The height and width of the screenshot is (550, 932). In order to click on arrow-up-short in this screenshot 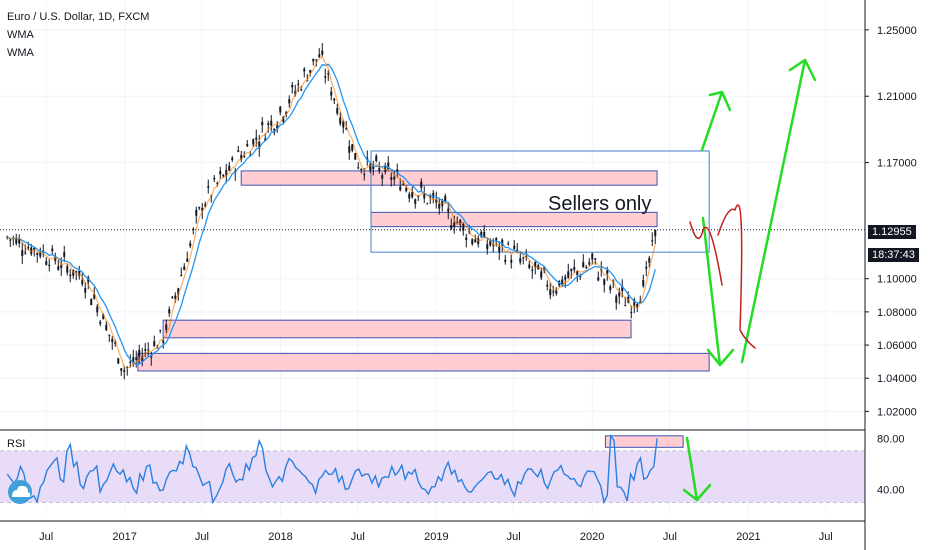, I will do `click(716, 121)`.